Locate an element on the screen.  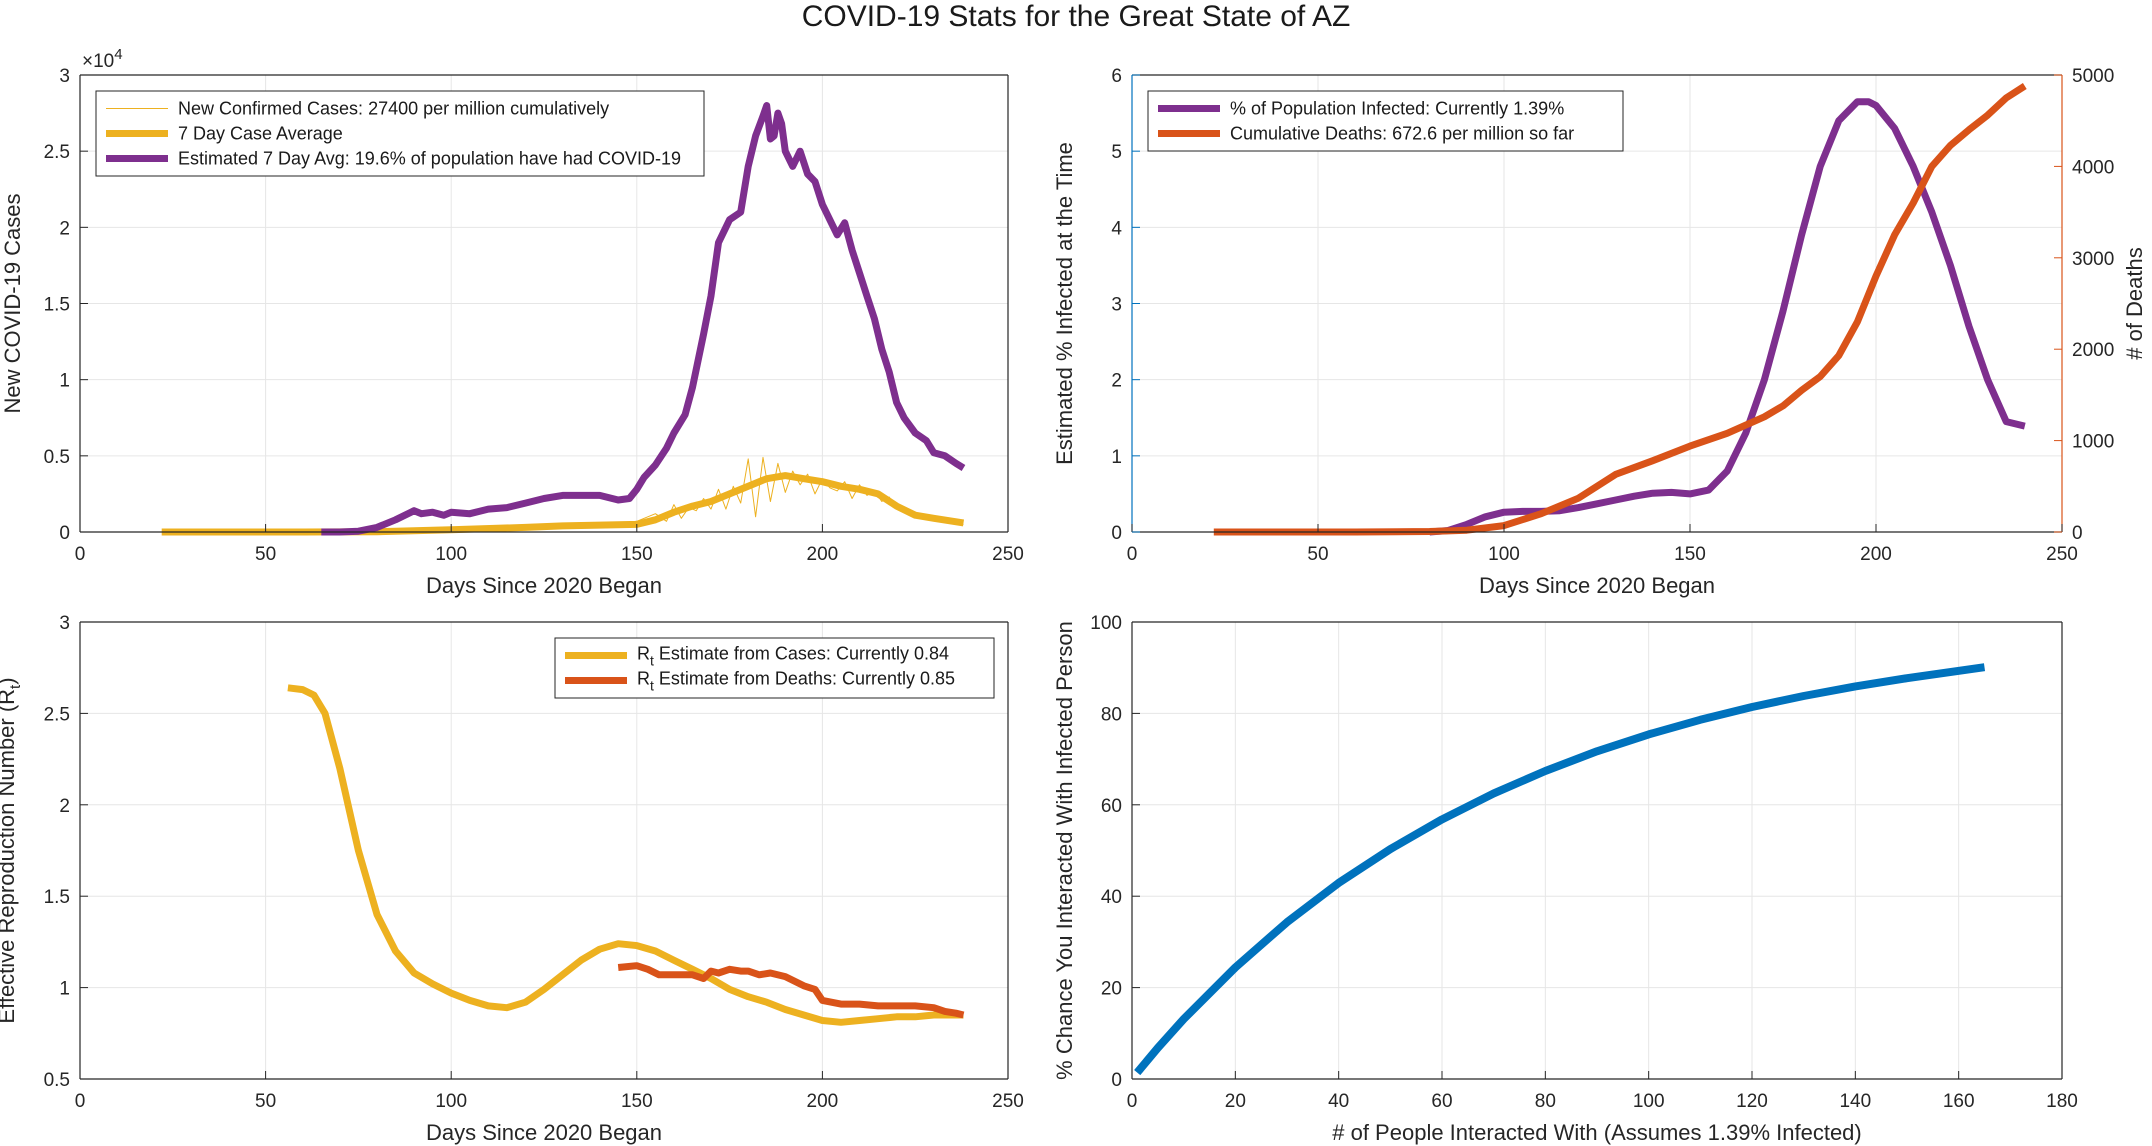
legend-label: Rt Estimate from Cases: Currently 0.84 is located at coordinates (793, 656).